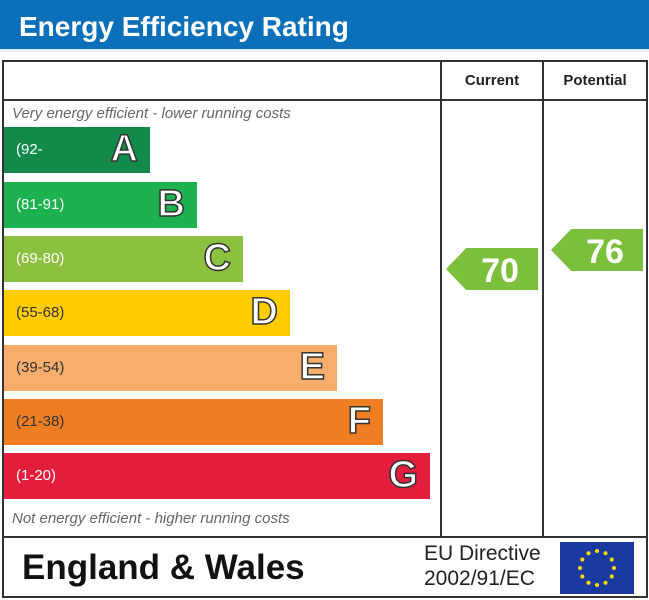 This screenshot has width=649, height=600. Describe the element at coordinates (40, 421) in the screenshot. I see `band-range: (21-38)` at that location.